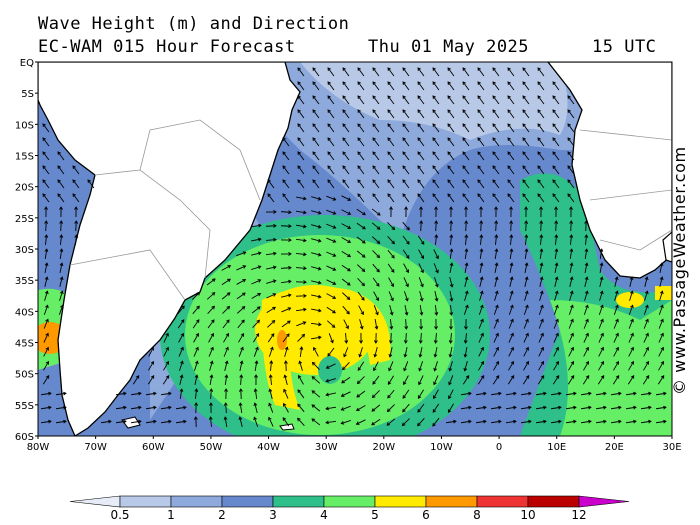 The width and height of the screenshot is (700, 525). I want to click on latitude-axis: EQ 5S 10S 15S 20S 25S 30S 35S 40S 45S 50S 55S 60S, so click(26, 250).